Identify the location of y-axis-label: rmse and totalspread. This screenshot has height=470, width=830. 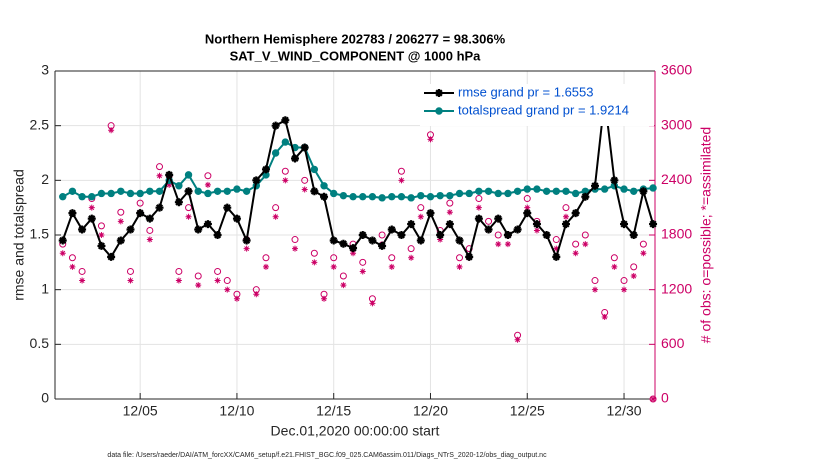
(19, 235).